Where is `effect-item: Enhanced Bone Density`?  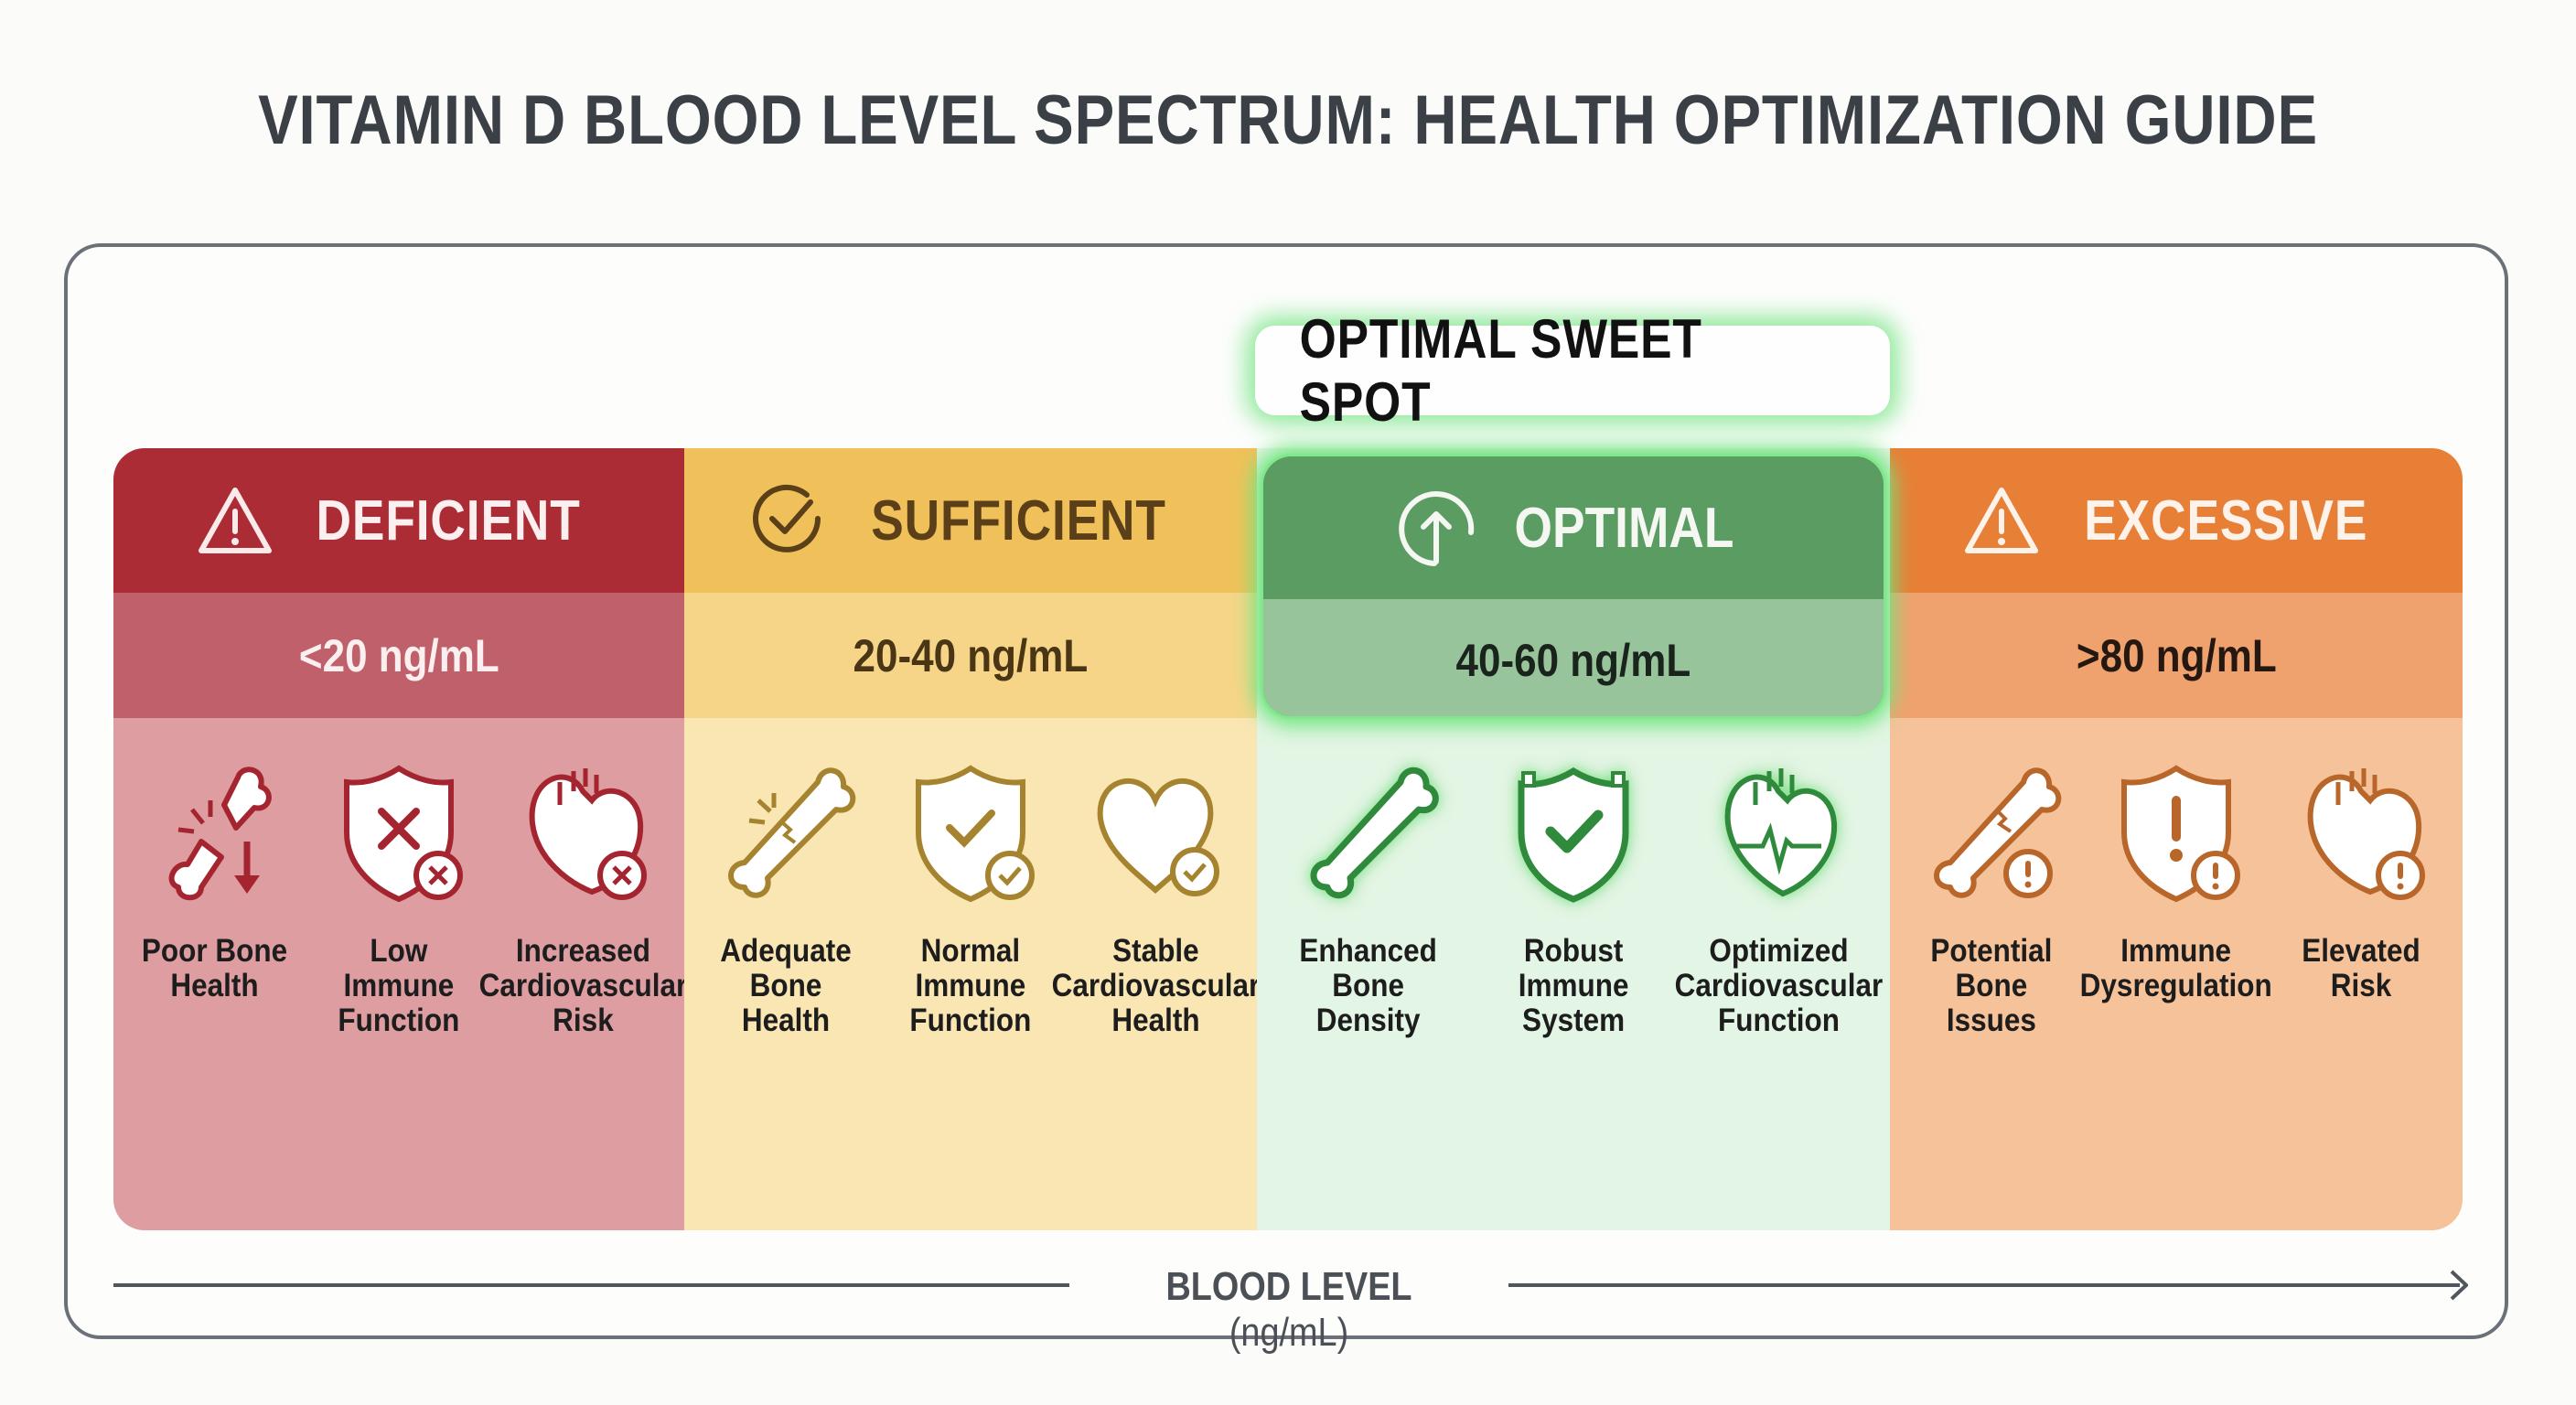 effect-item: Enhanced Bone Density is located at coordinates (1368, 992).